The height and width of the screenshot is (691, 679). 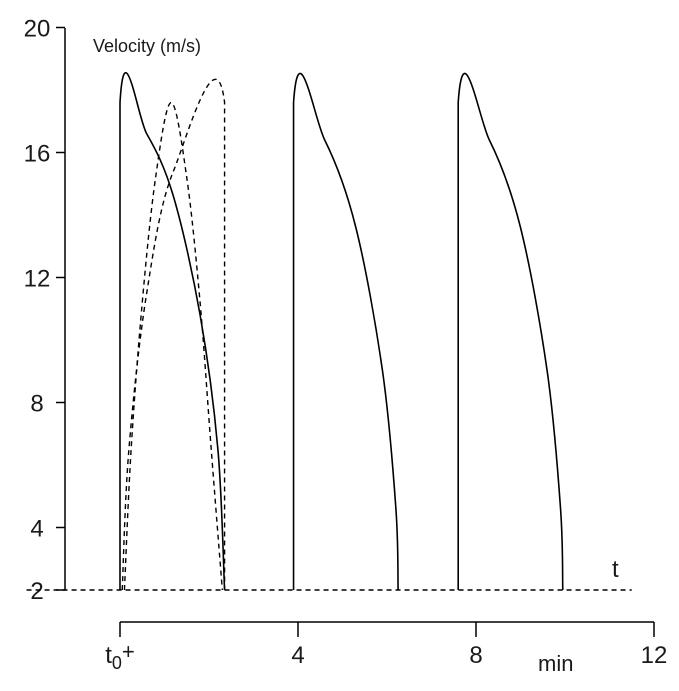 I want to click on x-tick-label: 4, so click(x=297, y=655).